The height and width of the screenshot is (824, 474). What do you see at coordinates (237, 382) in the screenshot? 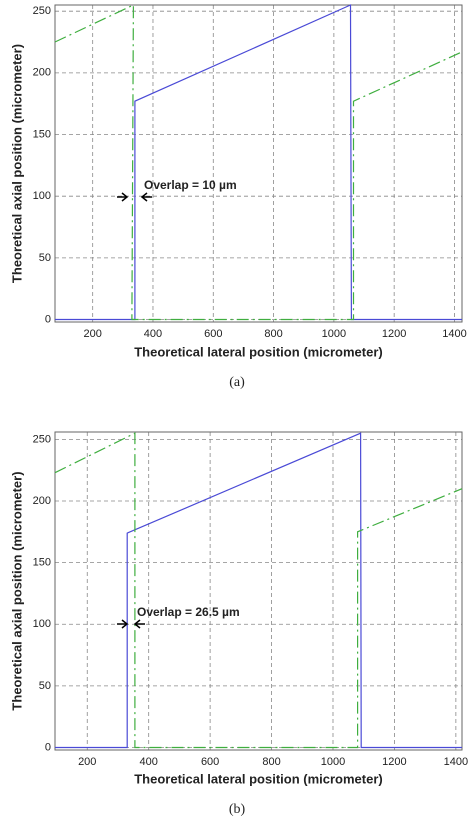
I see `caption: (a)` at bounding box center [237, 382].